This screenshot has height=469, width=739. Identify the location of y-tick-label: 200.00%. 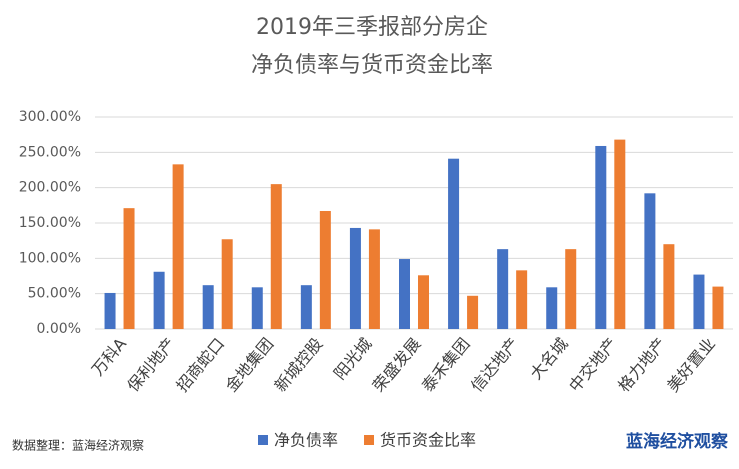
(50, 188).